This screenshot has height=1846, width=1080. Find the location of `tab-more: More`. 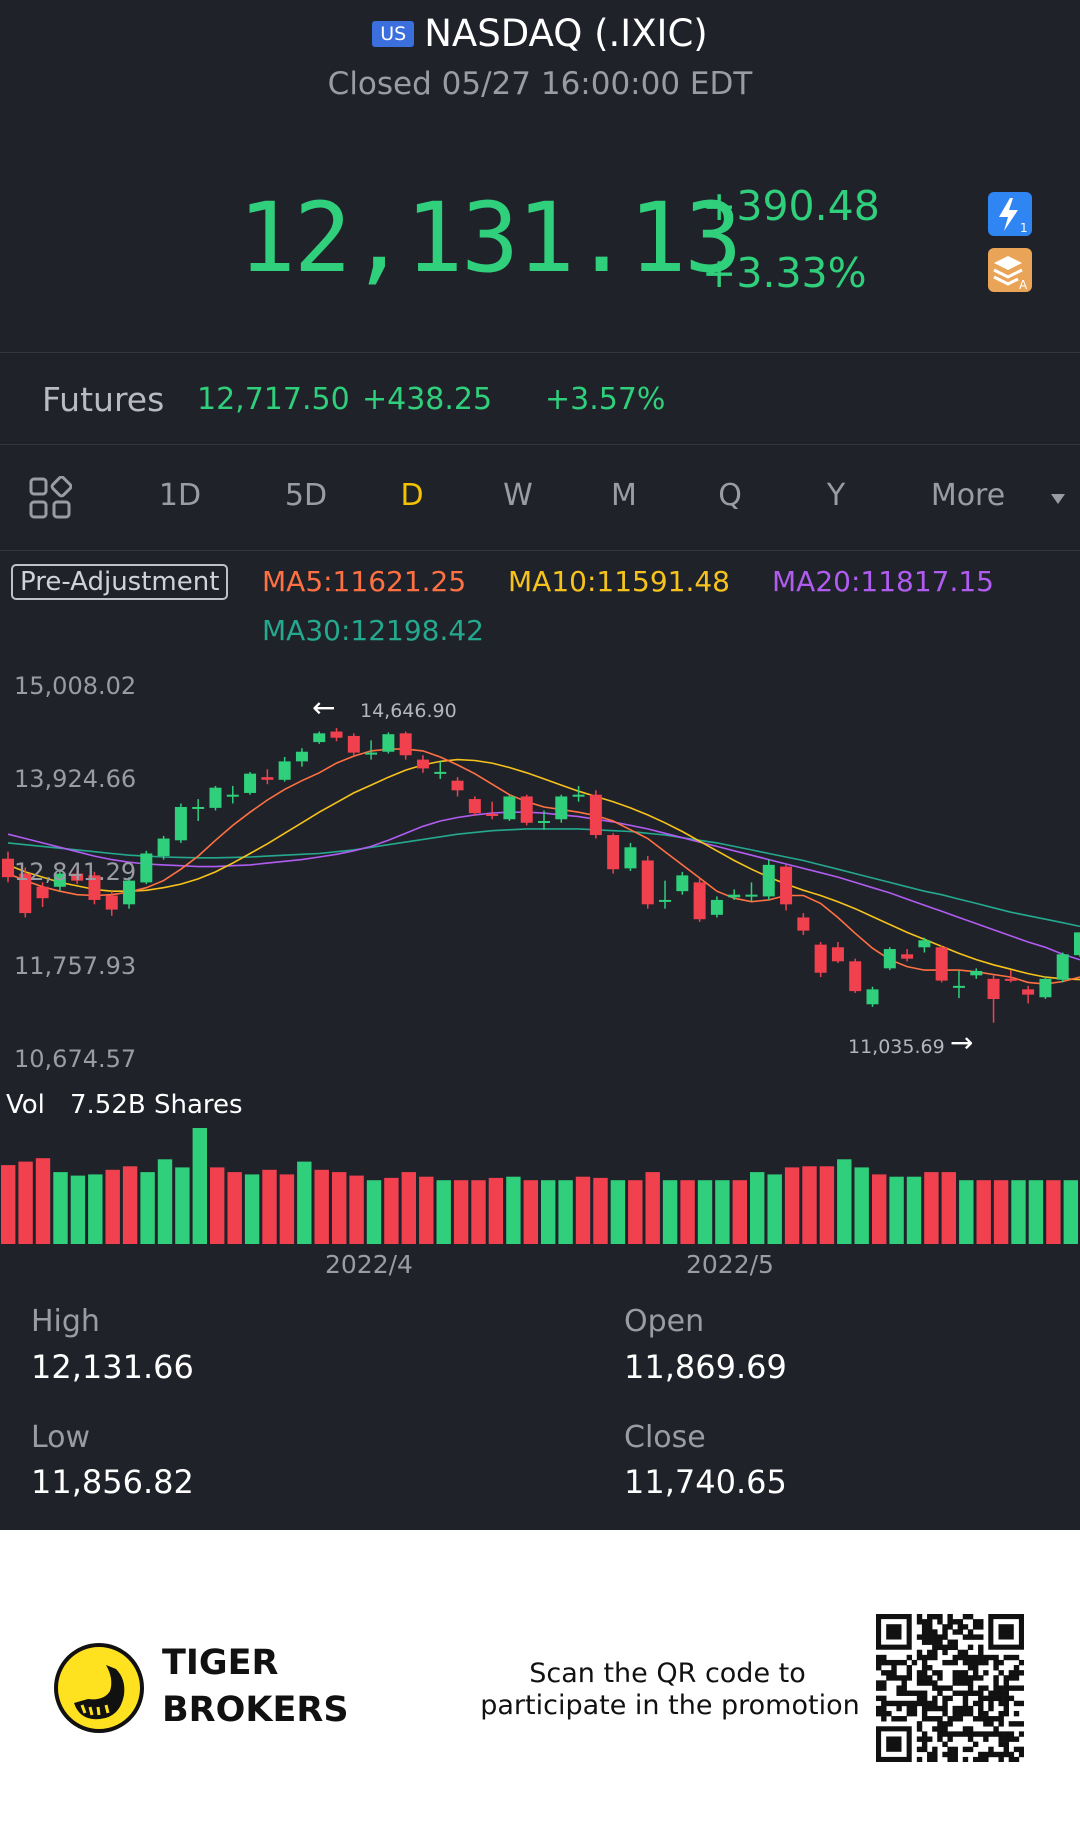

tab-more: More is located at coordinates (968, 495).